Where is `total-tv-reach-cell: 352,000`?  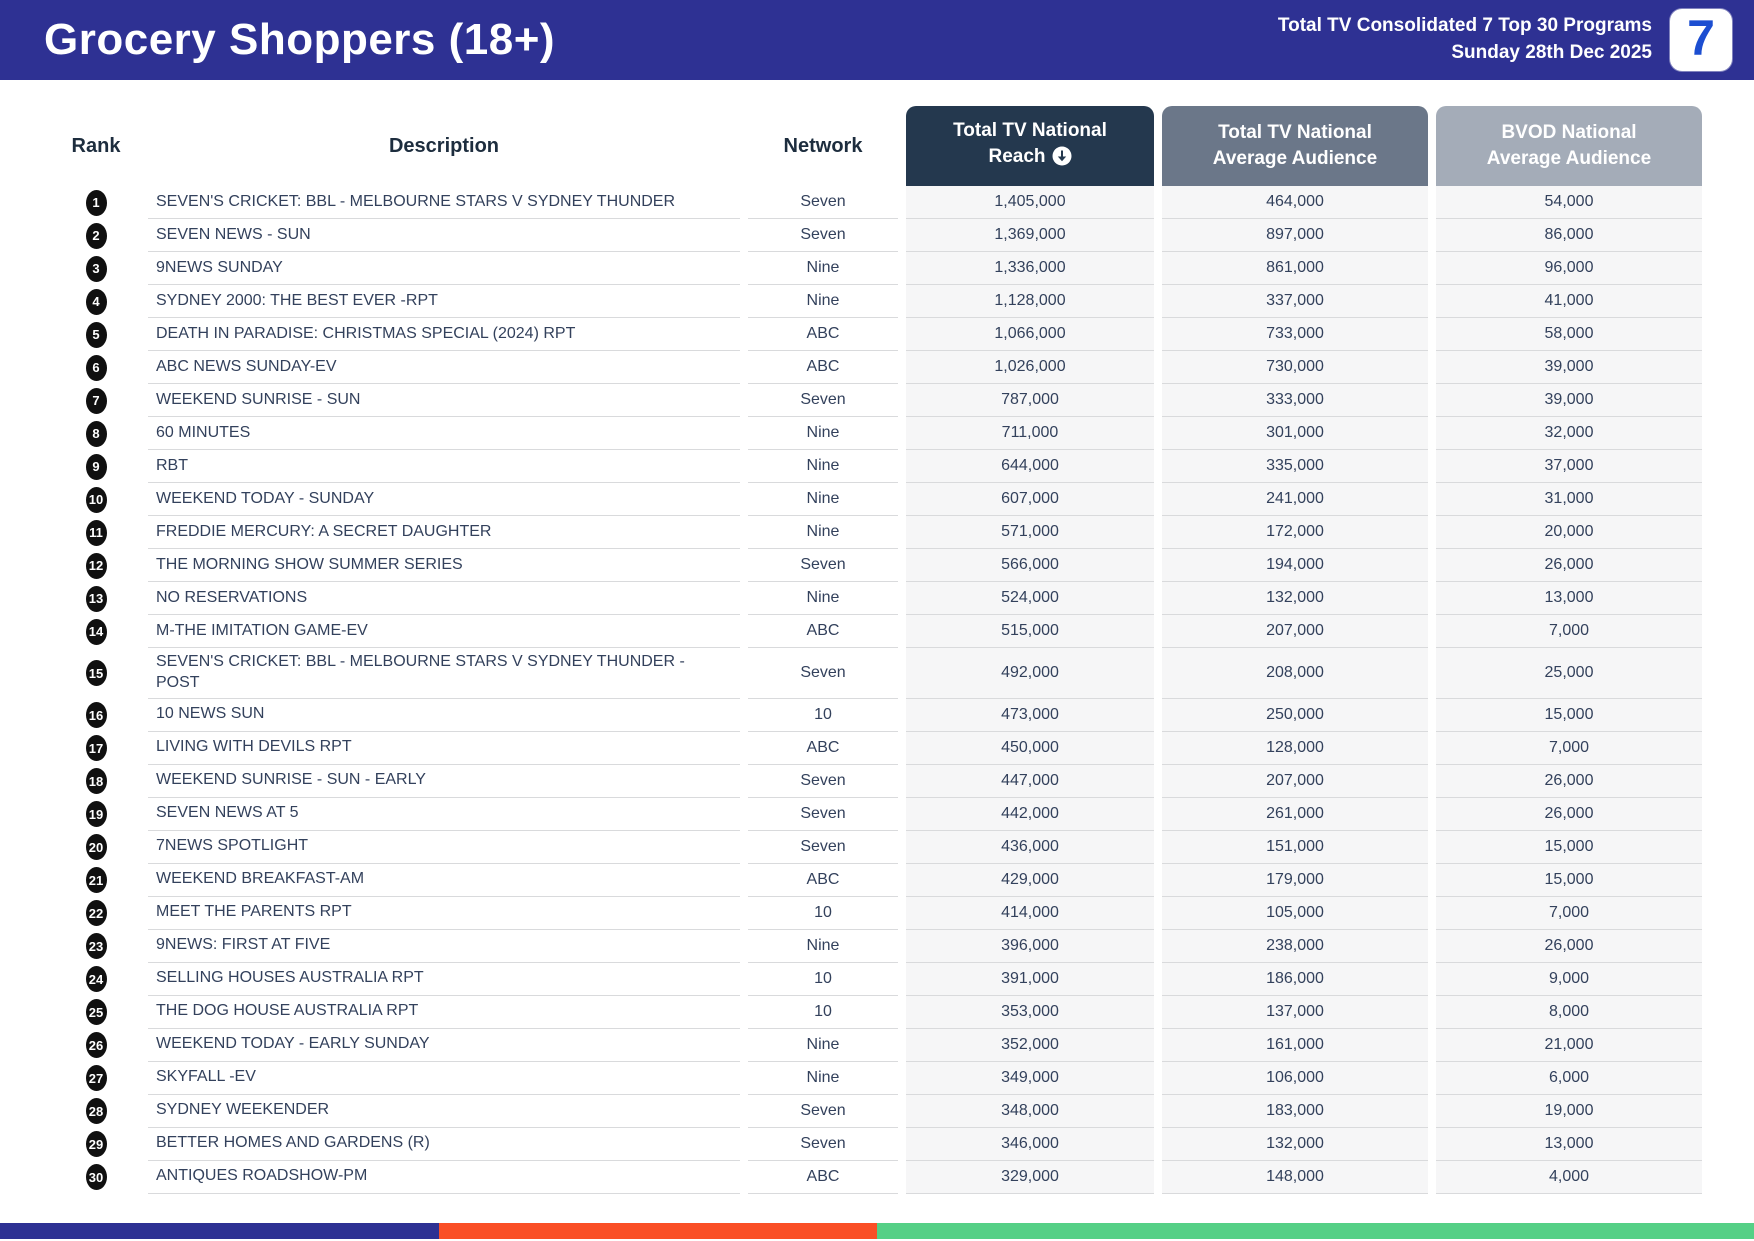
total-tv-reach-cell: 352,000 is located at coordinates (1030, 1045).